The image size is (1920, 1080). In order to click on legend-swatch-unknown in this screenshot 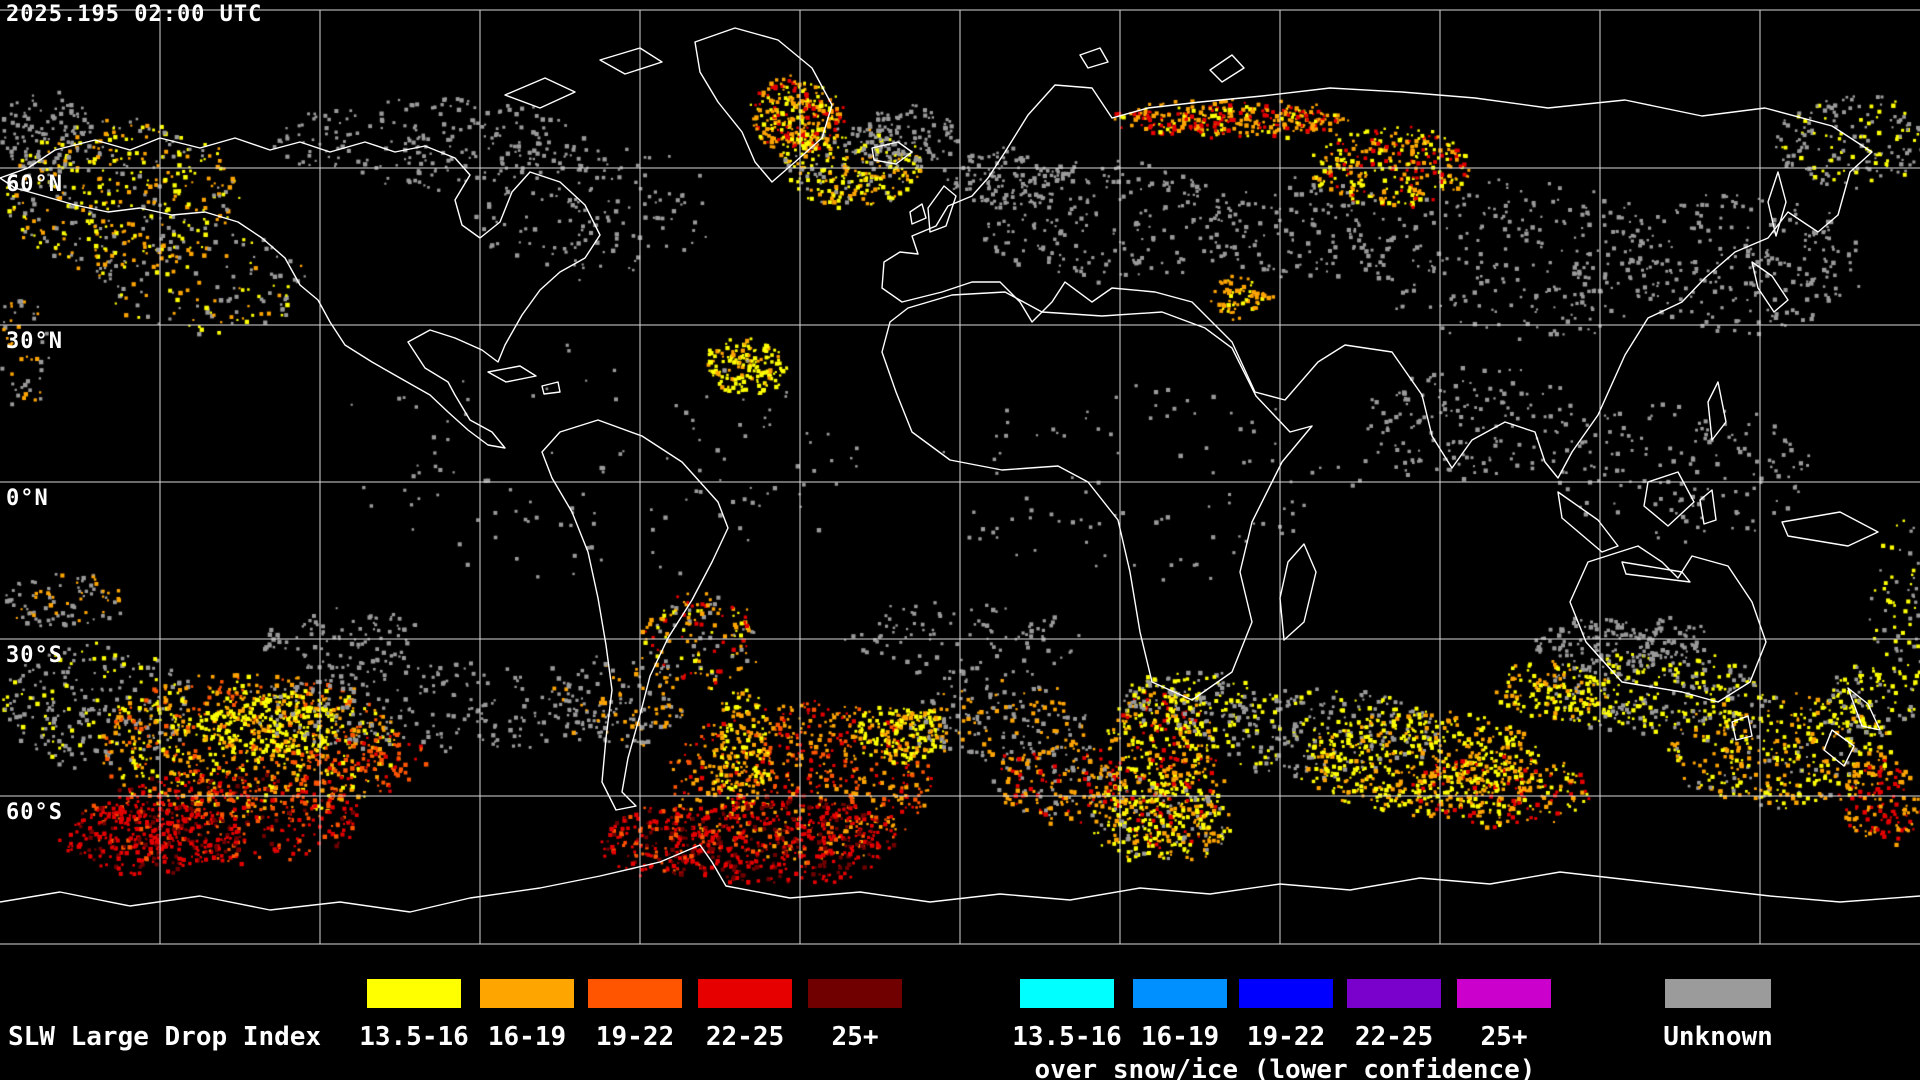, I will do `click(1718, 993)`.